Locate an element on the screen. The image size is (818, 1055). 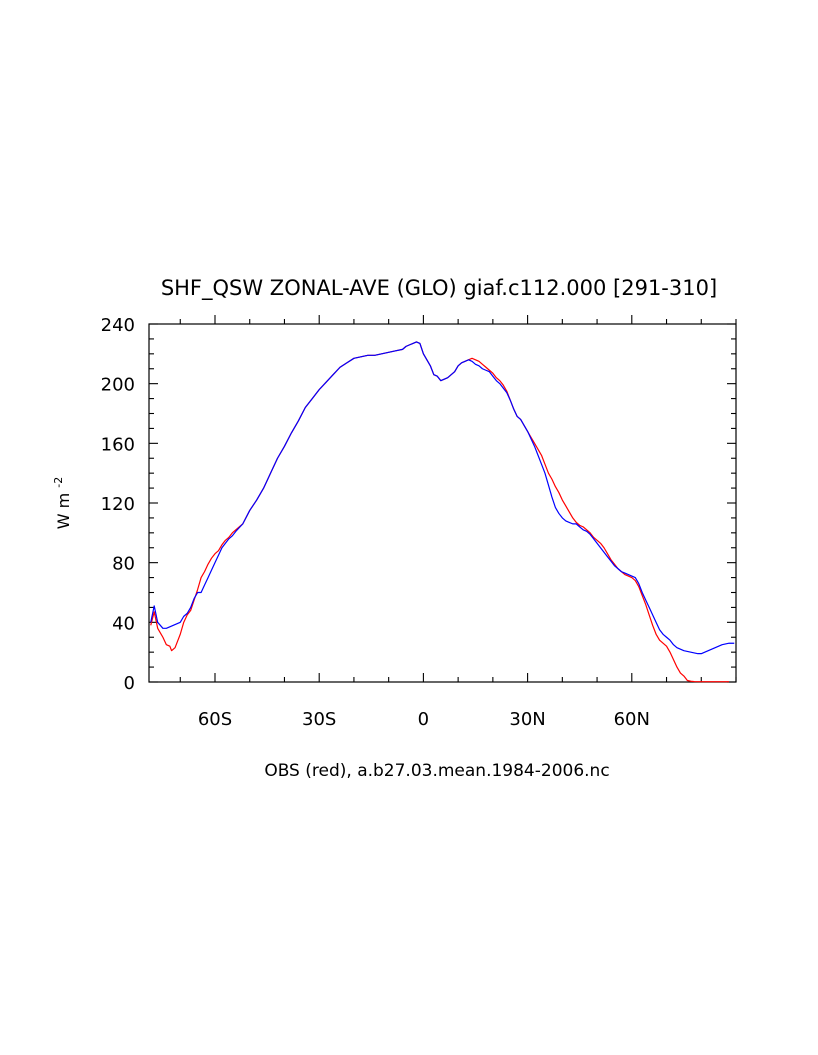
y-axis-label-superscript: -2 is located at coordinates (58, 482).